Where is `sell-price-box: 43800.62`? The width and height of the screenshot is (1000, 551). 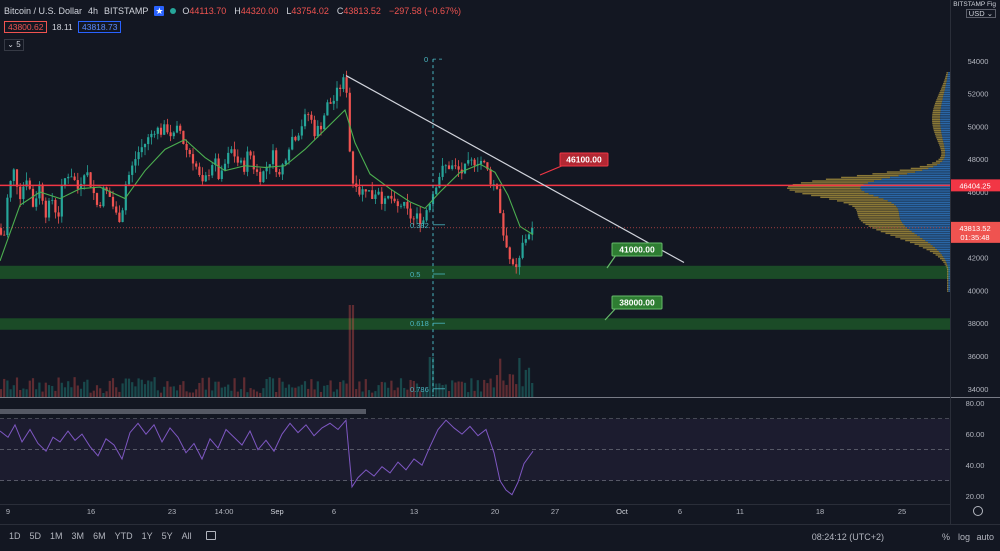
sell-price-box: 43800.62 is located at coordinates (26, 27).